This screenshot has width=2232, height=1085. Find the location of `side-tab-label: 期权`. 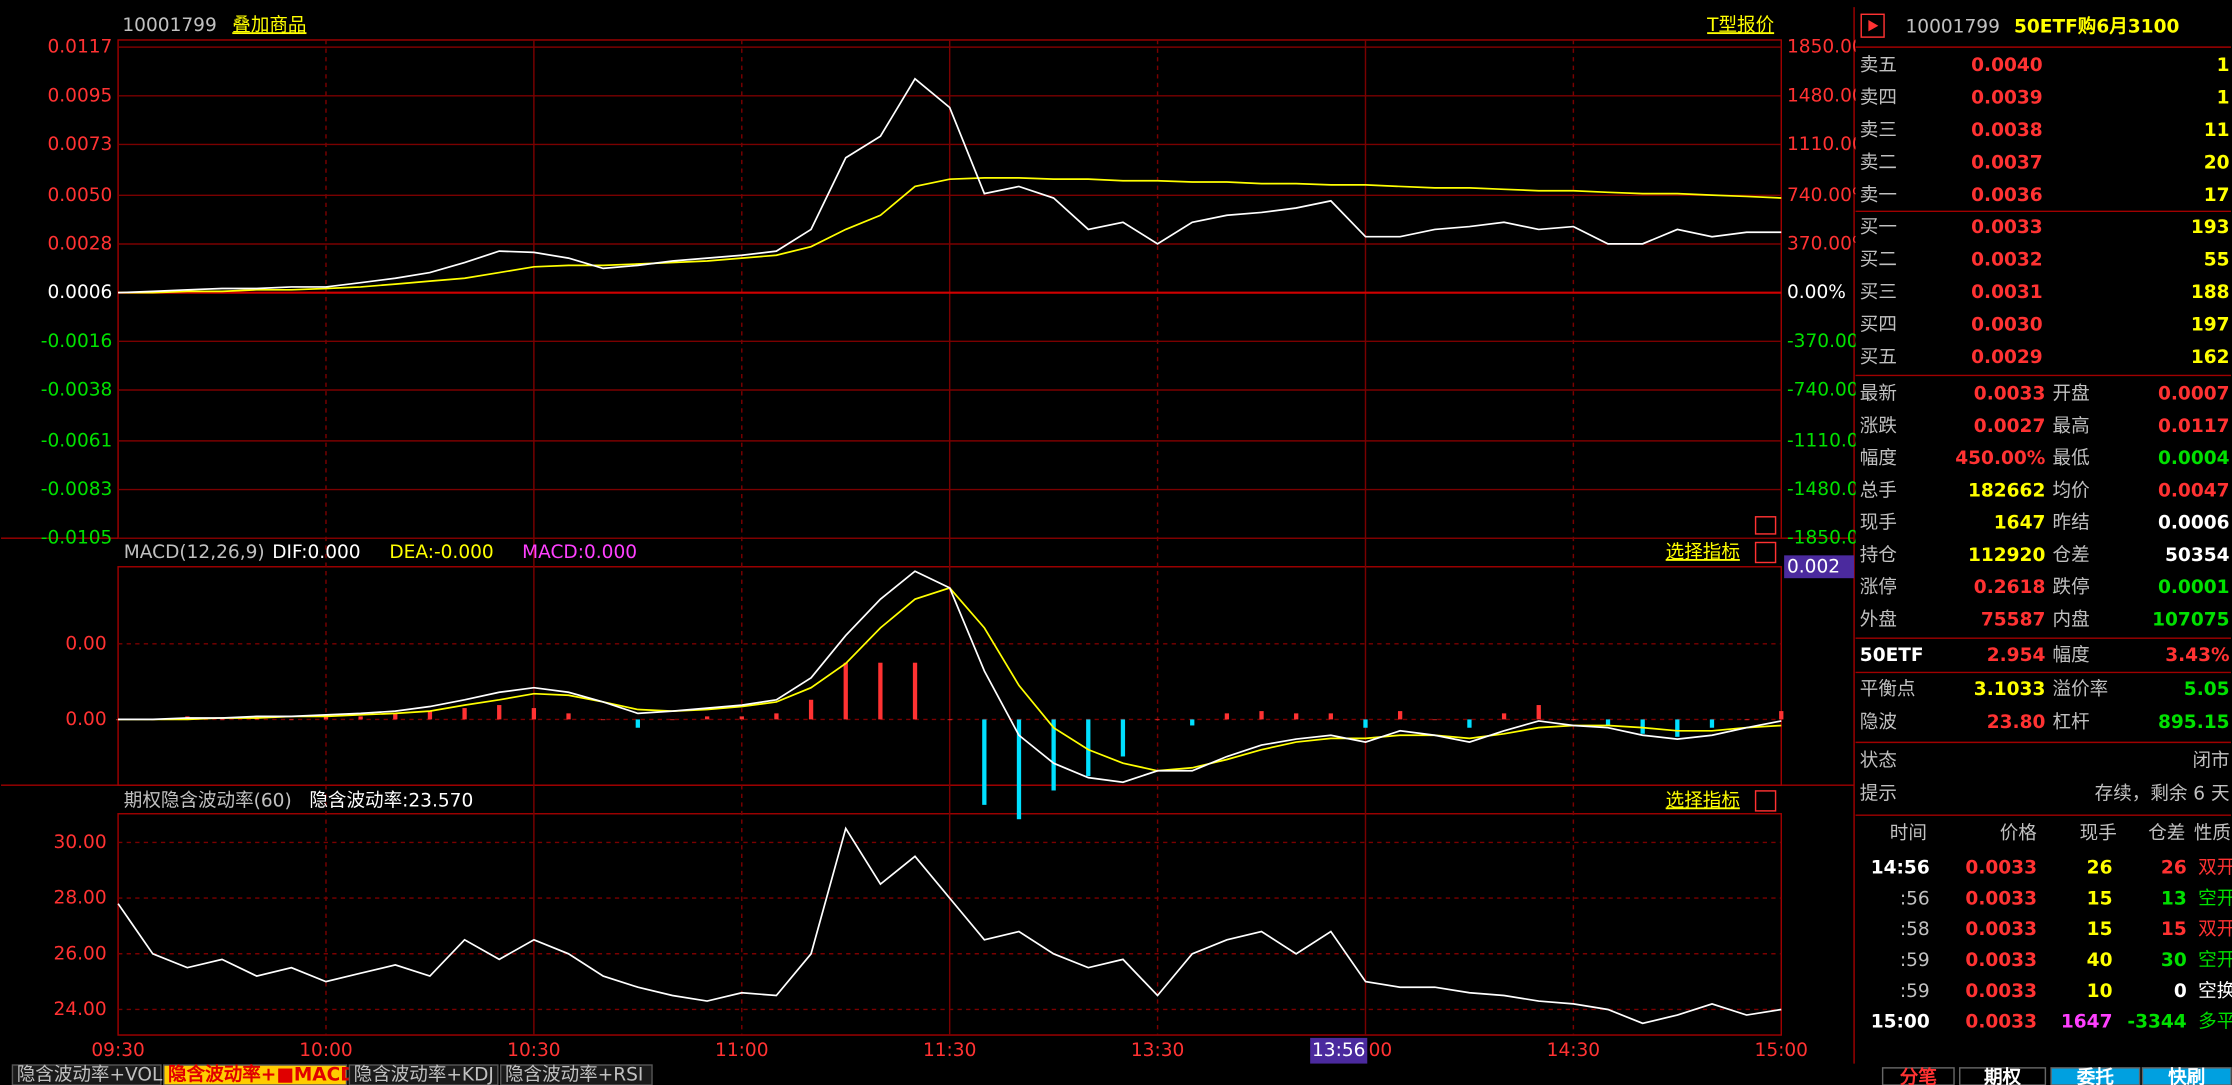

side-tab-label: 期权 is located at coordinates (2003, 1075).